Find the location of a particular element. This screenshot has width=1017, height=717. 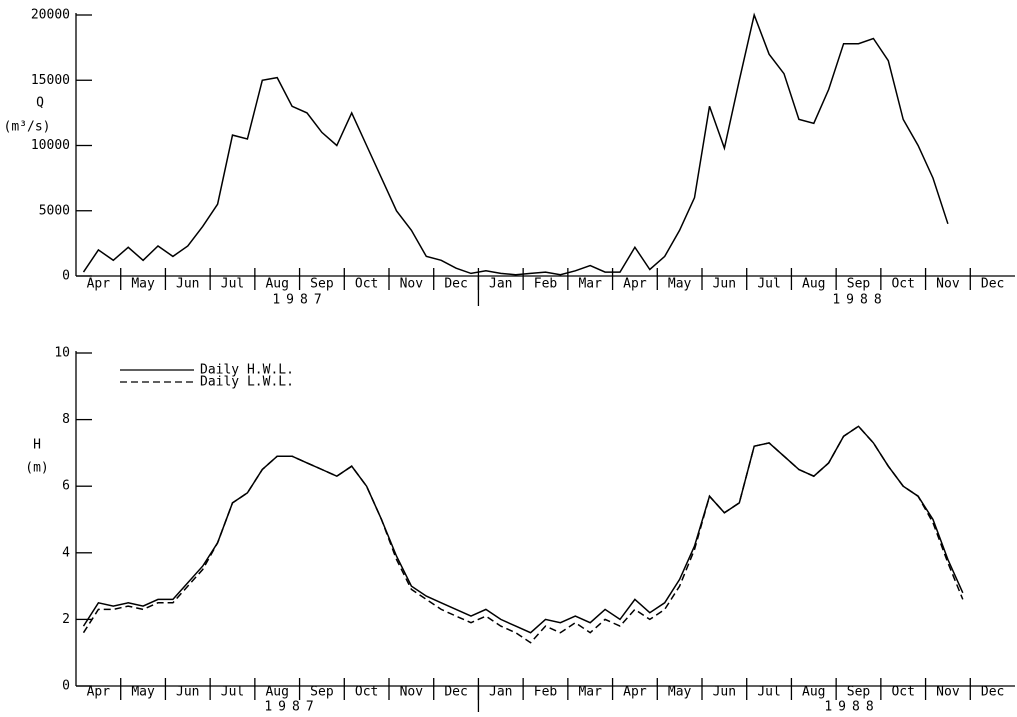

legend-label: Daily H.W.L. is located at coordinates (247, 370).